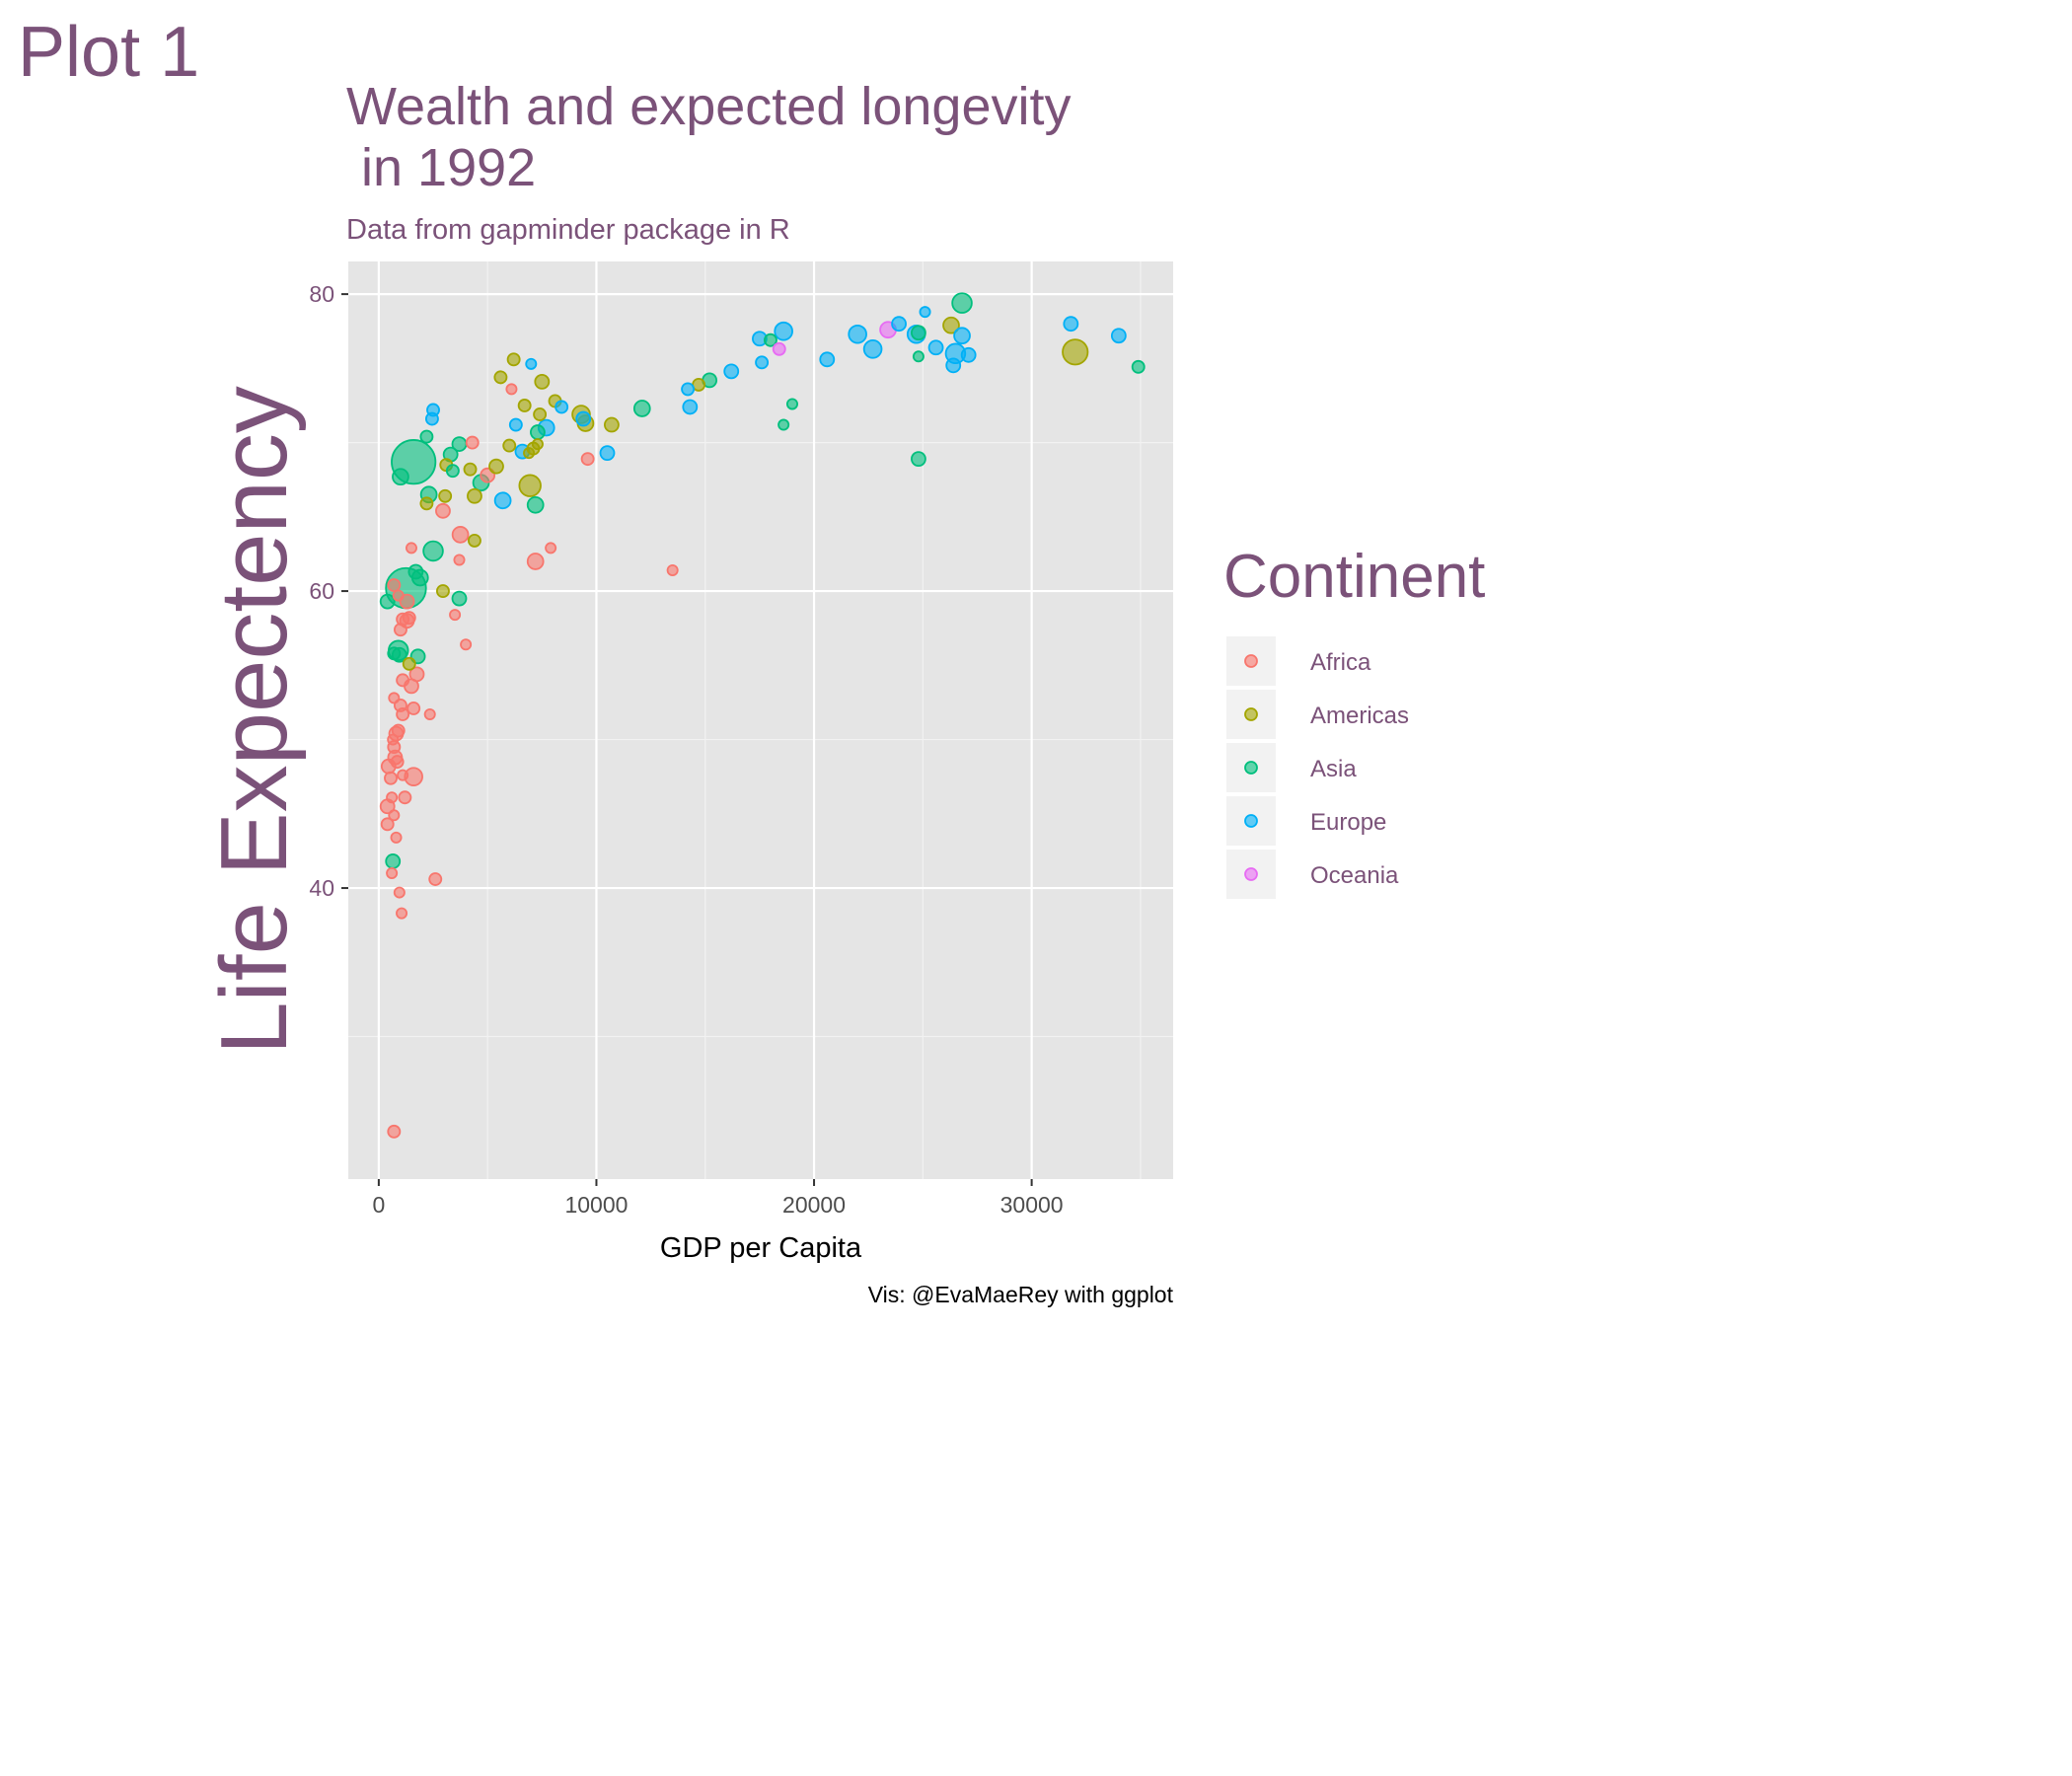 Image resolution: width=2072 pixels, height=1776 pixels. I want to click on legend-label: Africa, so click(1341, 662).